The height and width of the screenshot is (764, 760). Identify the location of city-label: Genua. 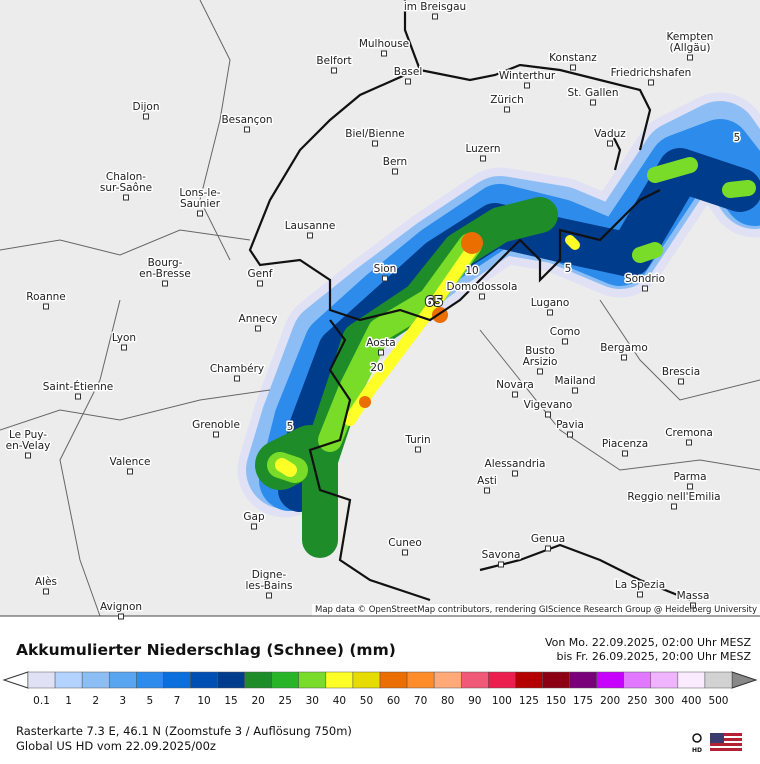
(548, 539).